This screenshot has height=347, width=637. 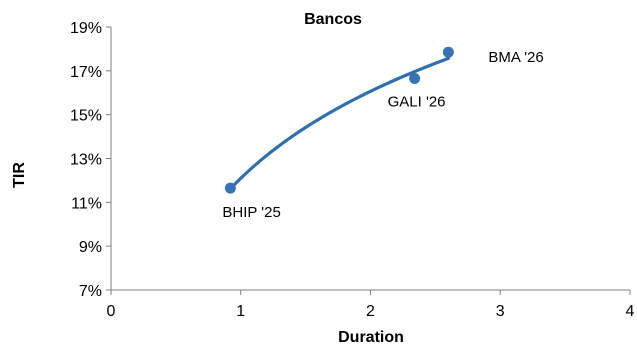 What do you see at coordinates (86, 28) in the screenshot?
I see `y-tick-label: 19%` at bounding box center [86, 28].